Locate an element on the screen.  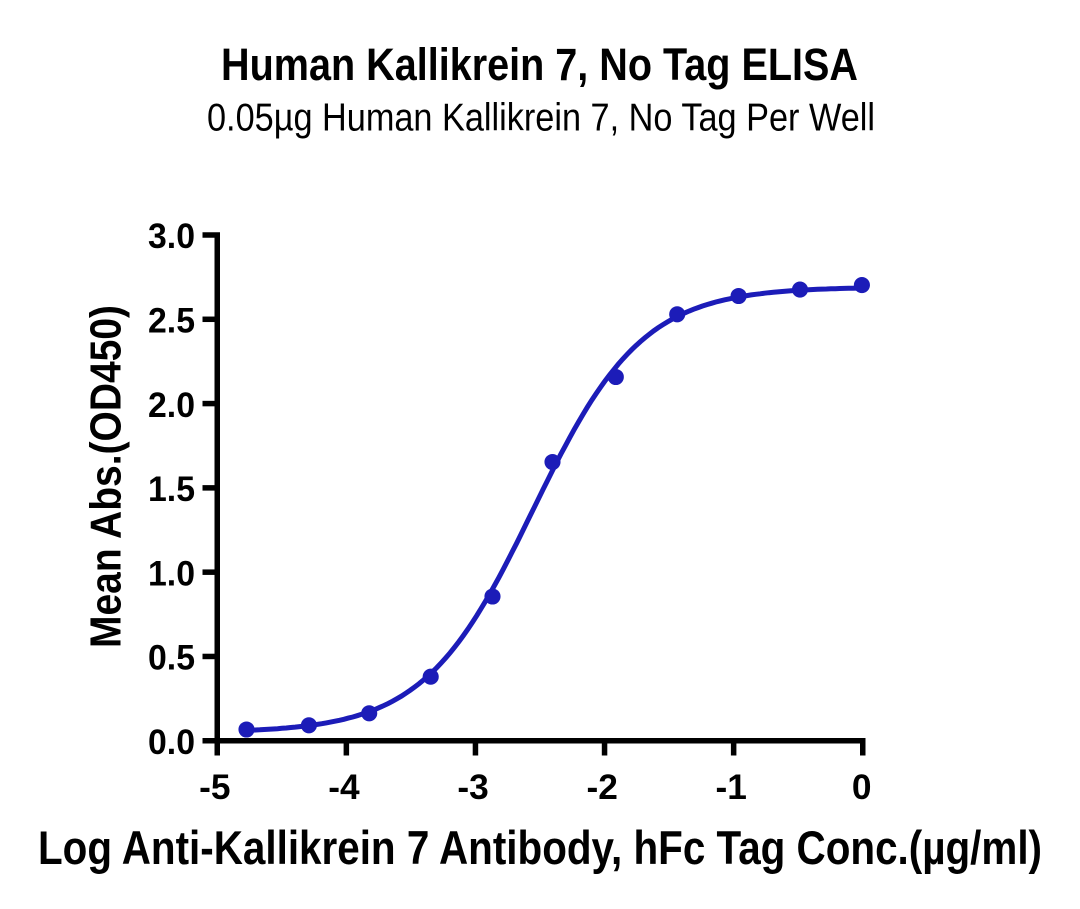
svg-text: 0.0 is located at coordinates (171, 742).